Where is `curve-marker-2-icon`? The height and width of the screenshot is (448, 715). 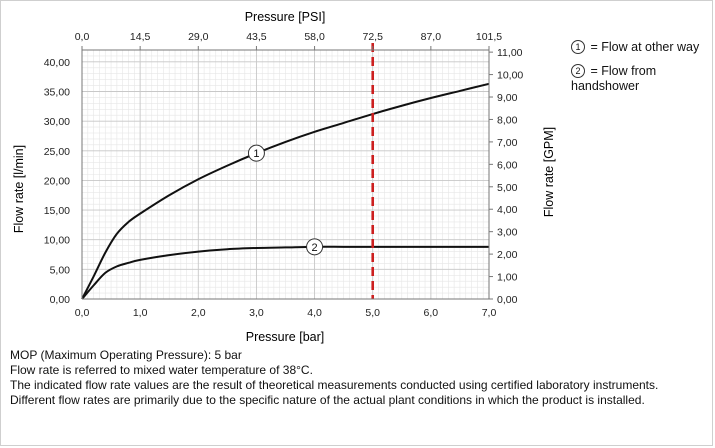
curve-marker-2-icon is located at coordinates (315, 247).